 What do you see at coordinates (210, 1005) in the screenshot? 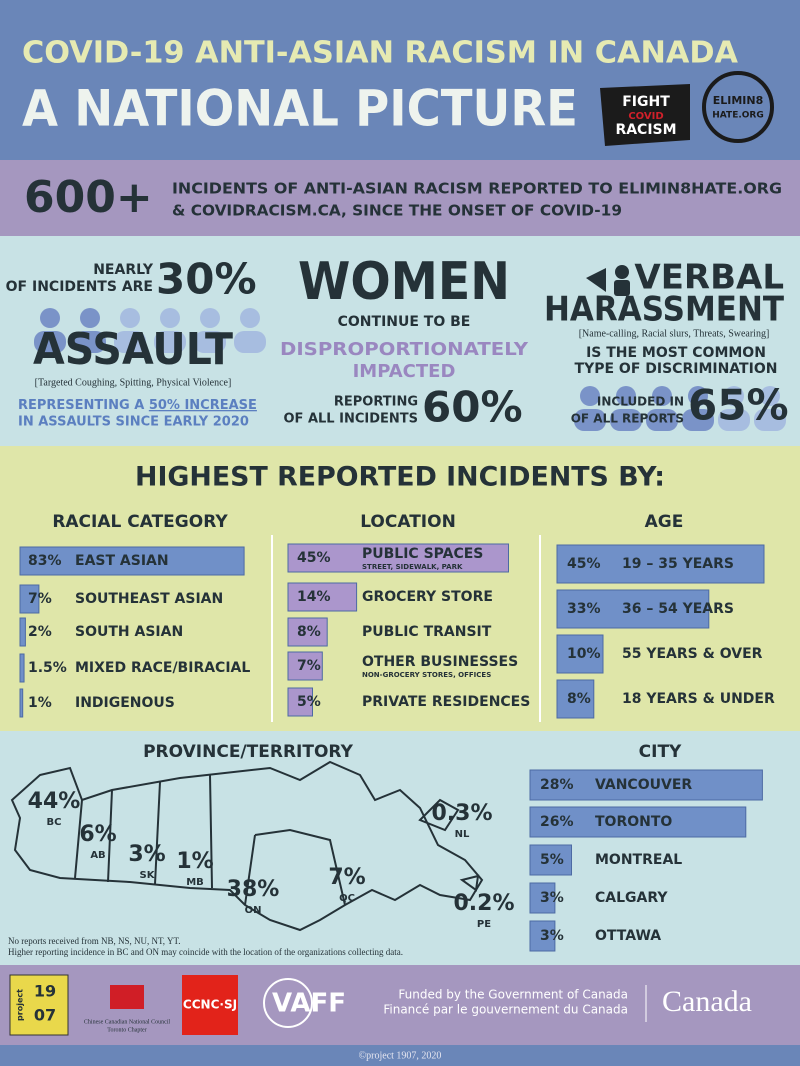
I see `logo-text: CCNC·SJ` at bounding box center [210, 1005].